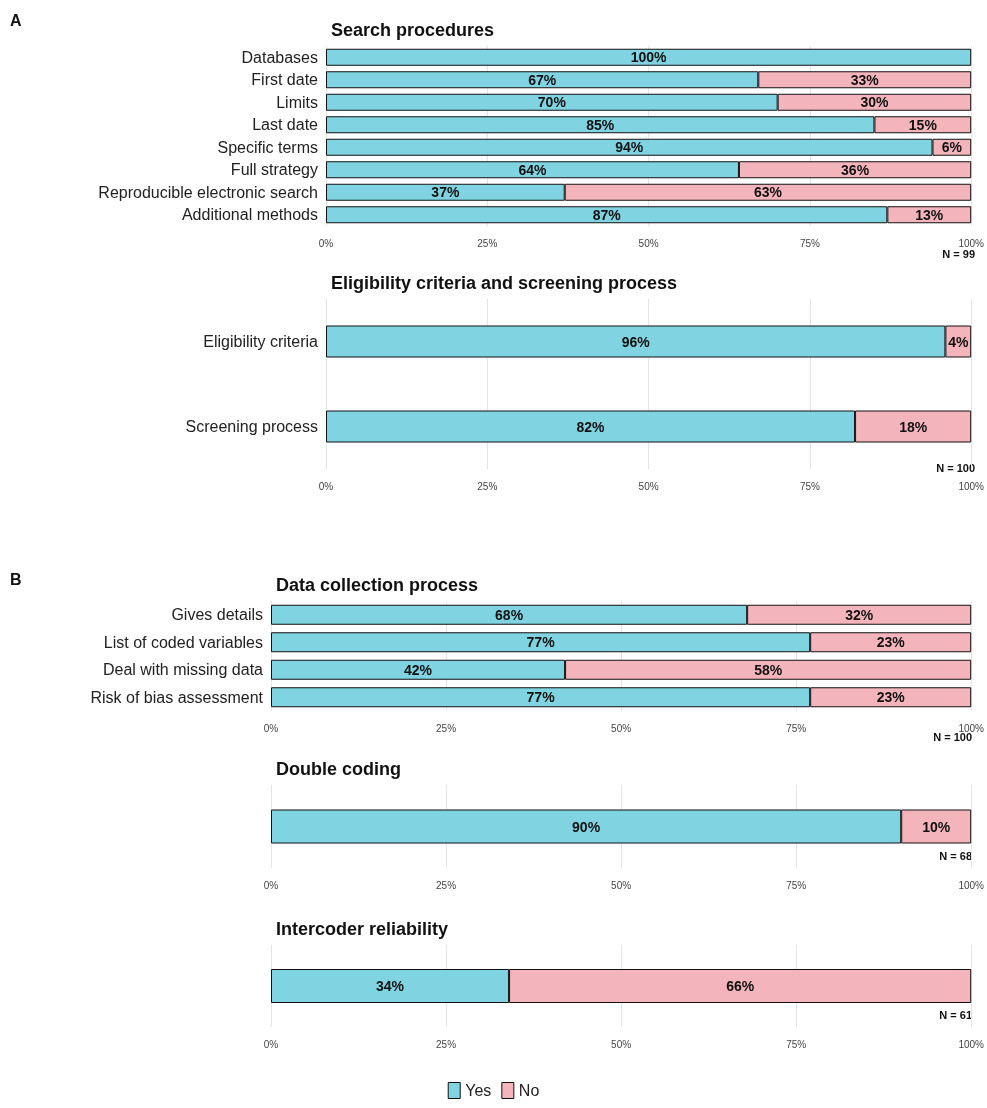 The height and width of the screenshot is (1108, 987). I want to click on bar, so click(649, 57).